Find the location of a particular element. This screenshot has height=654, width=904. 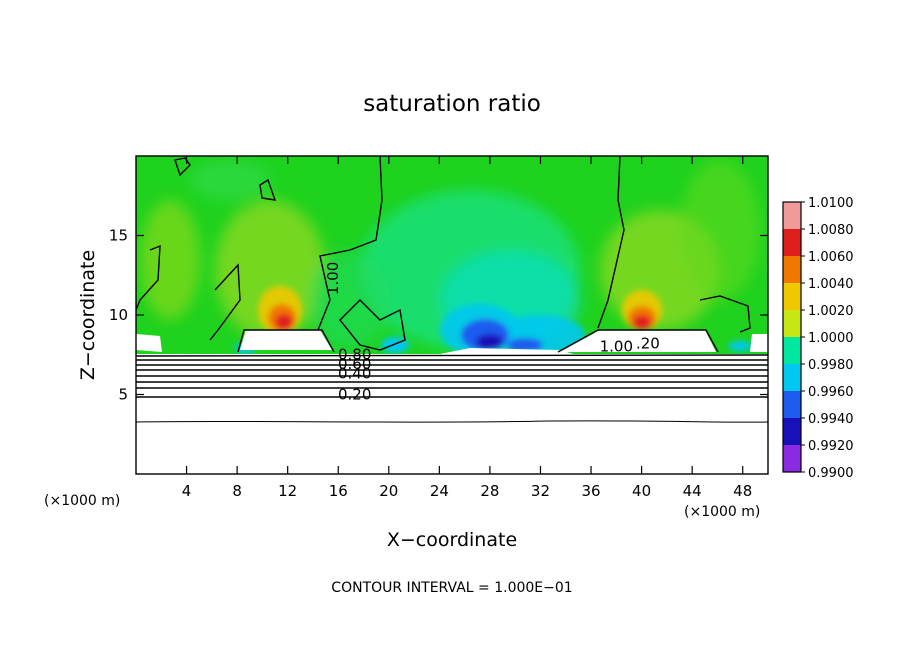

y-axis-label: Z−coordinate is located at coordinates (88, 315).